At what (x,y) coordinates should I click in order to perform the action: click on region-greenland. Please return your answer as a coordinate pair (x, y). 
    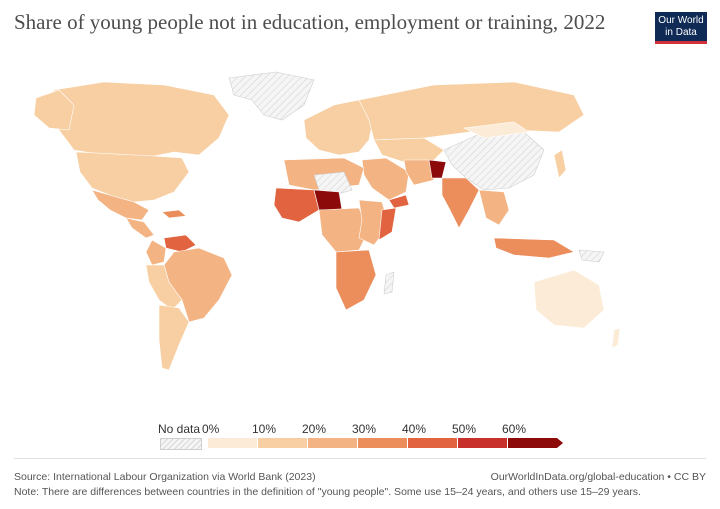
    Looking at the image, I should click on (271, 96).